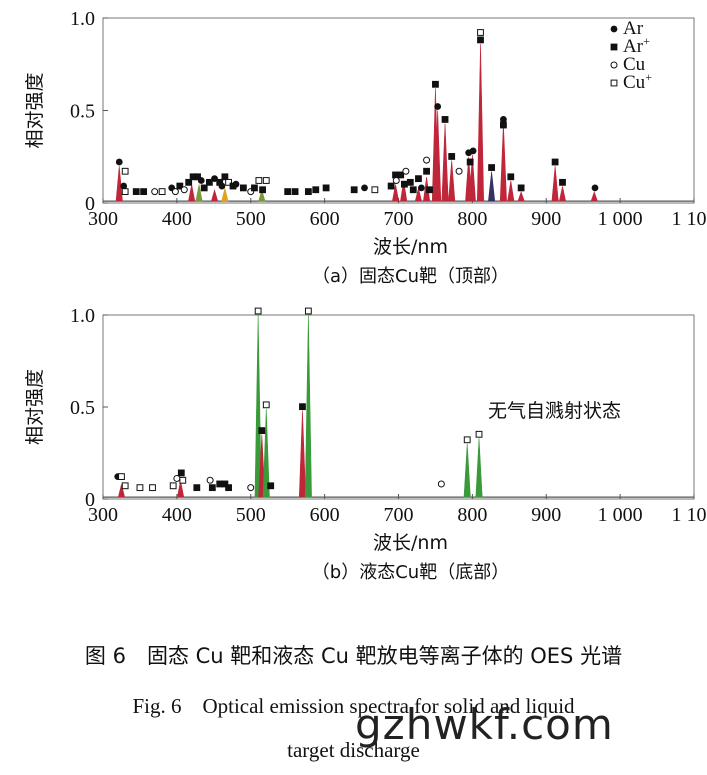  Describe the element at coordinates (82, 19) in the screenshot. I see `y-tick-label: 1.0` at that location.